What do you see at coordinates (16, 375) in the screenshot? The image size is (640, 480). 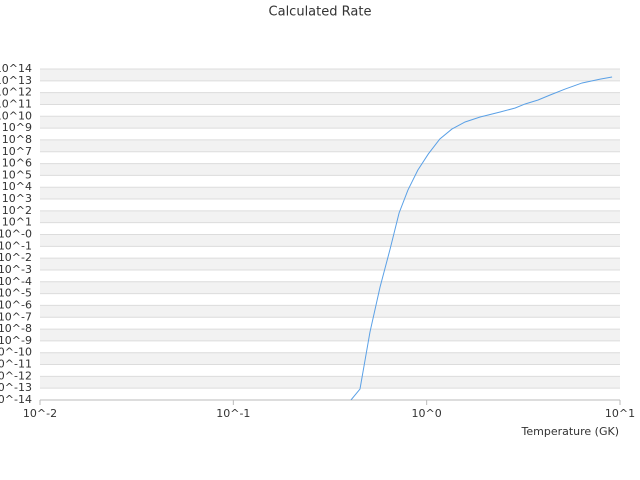 I see `y-tick-label: 10^-12` at bounding box center [16, 375].